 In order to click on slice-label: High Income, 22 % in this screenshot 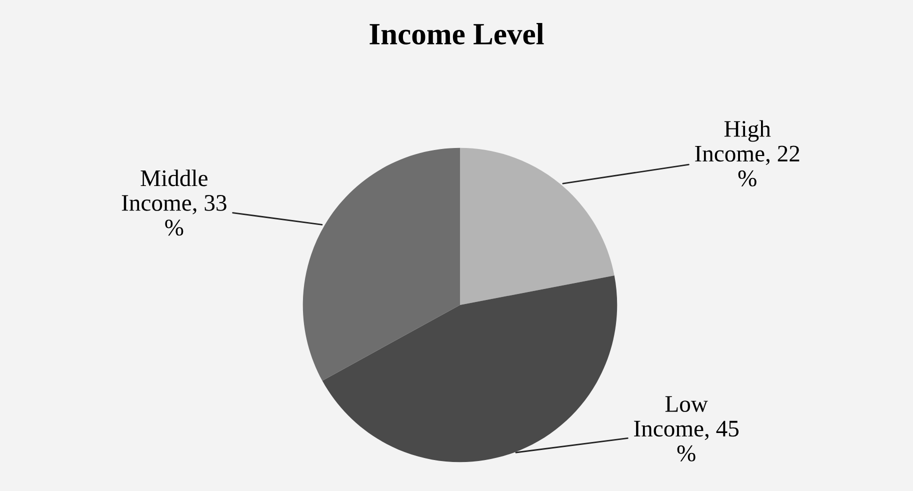, I will do `click(747, 153)`.